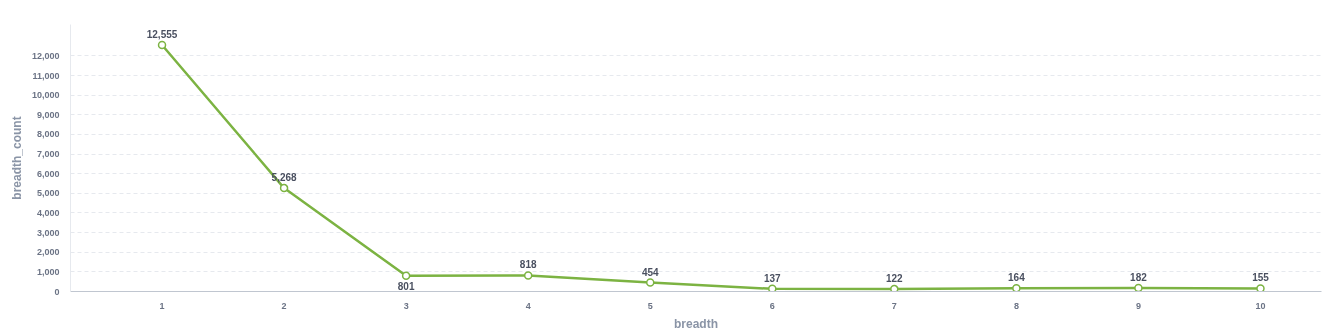 This screenshot has width=1331, height=333. Describe the element at coordinates (48, 114) in the screenshot. I see `y-tick-label: 9,000` at that location.